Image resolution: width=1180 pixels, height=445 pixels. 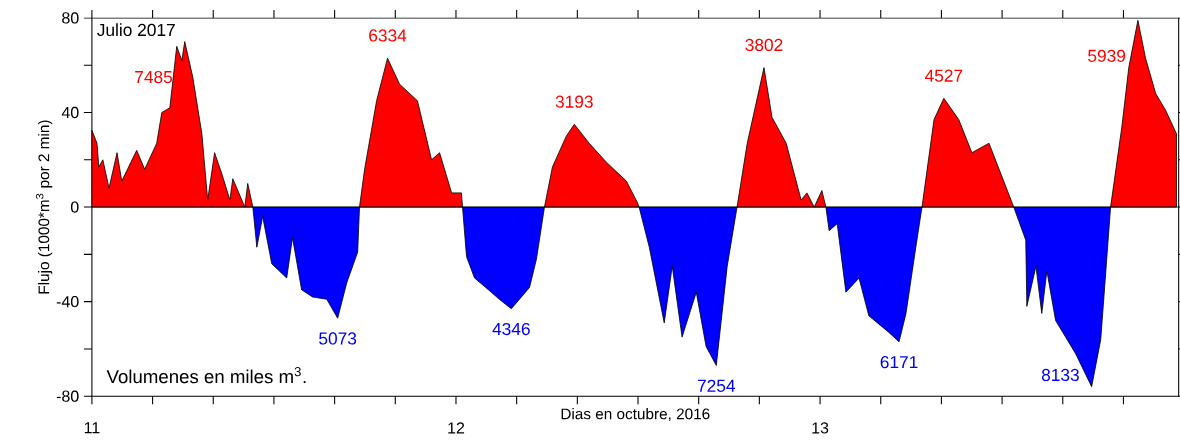 What do you see at coordinates (206, 375) in the screenshot?
I see `annotation: Volumenes en miles m$^{3}$.` at bounding box center [206, 375].